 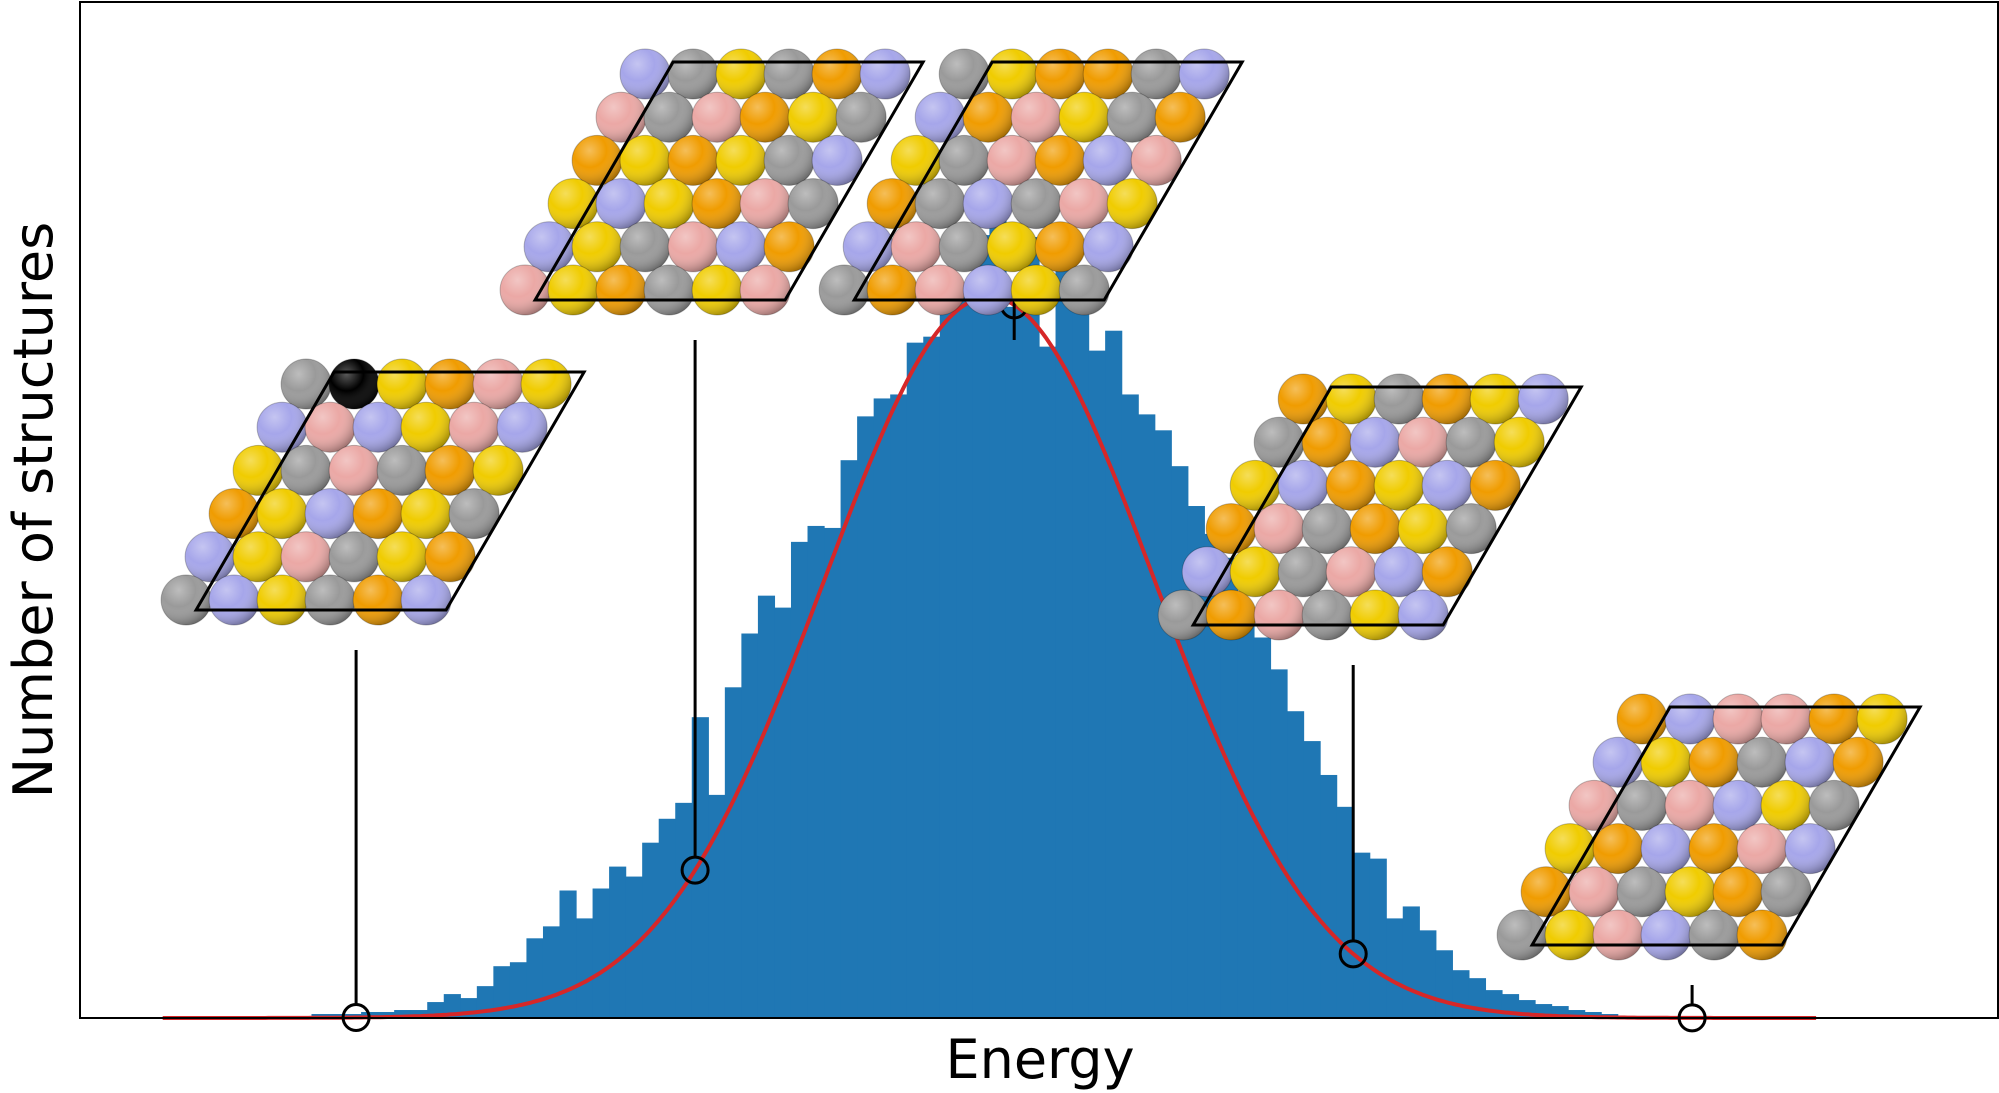 I want to click on unit-cell-outline, so click(x=1048, y=181).